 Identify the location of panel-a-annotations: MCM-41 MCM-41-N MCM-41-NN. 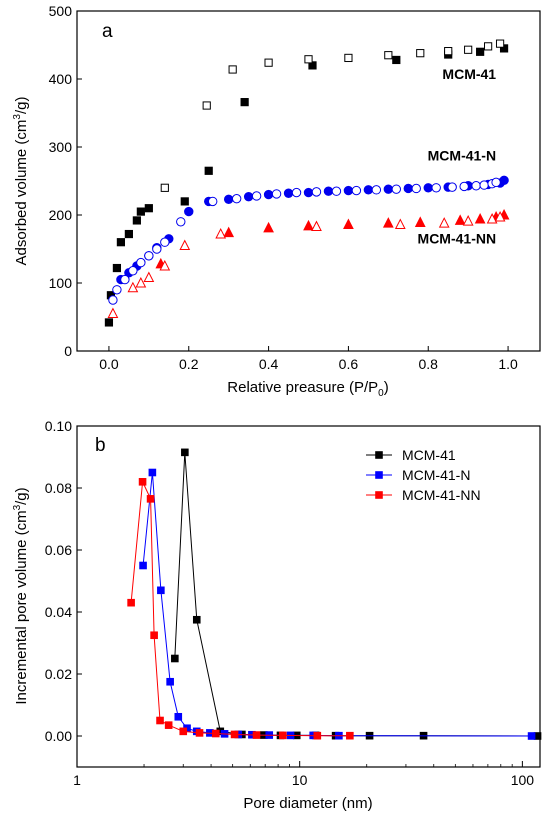
(457, 156).